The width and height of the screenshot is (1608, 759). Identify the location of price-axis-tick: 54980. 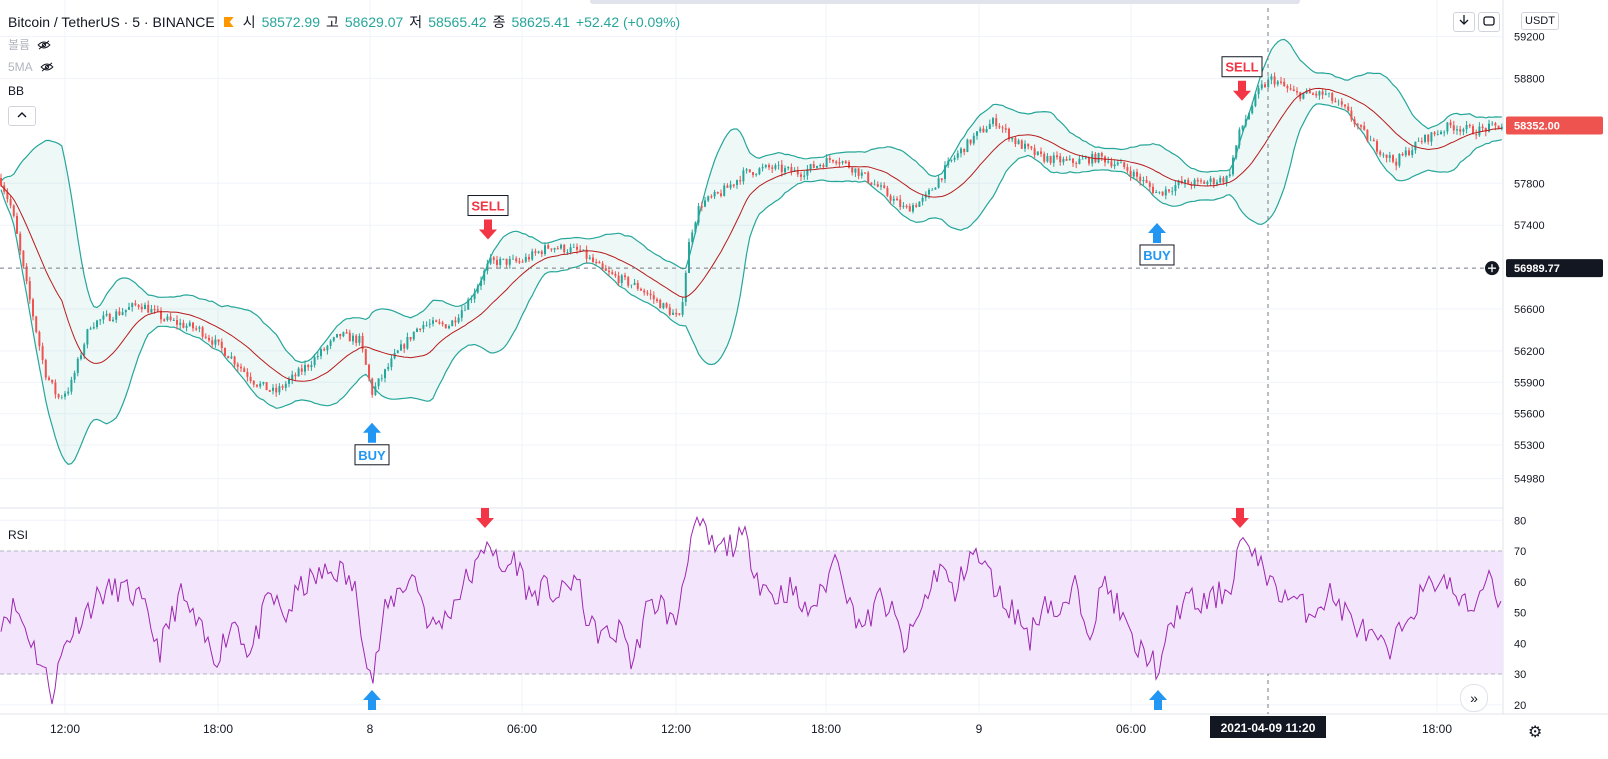
(1529, 480).